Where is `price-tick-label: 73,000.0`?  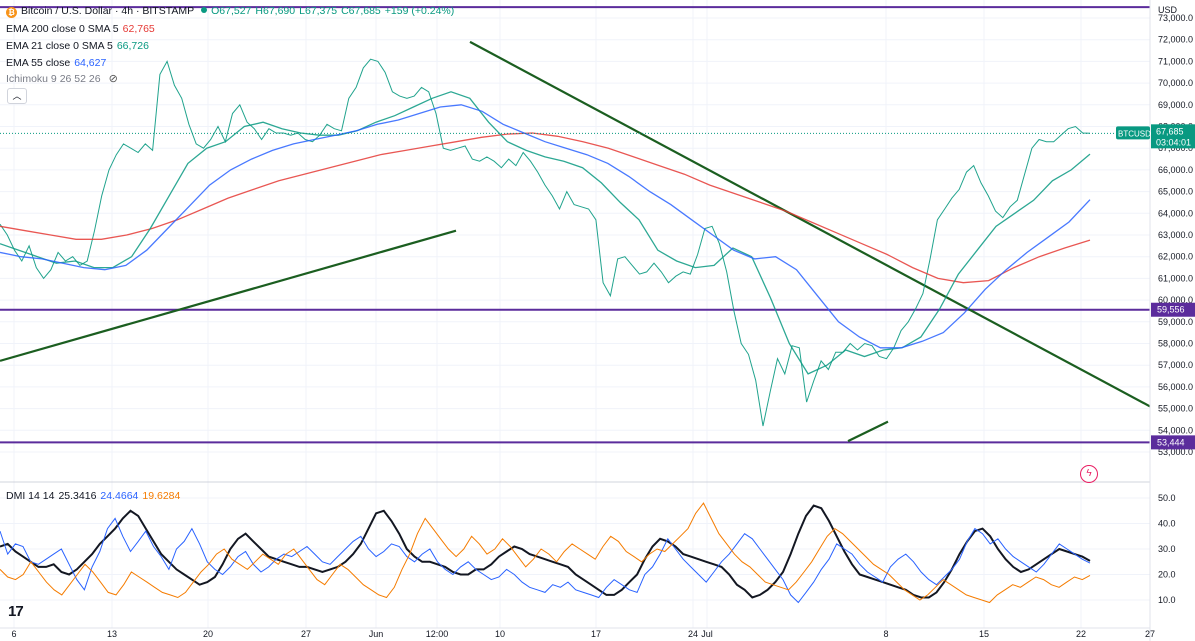 price-tick-label: 73,000.0 is located at coordinates (1175, 18).